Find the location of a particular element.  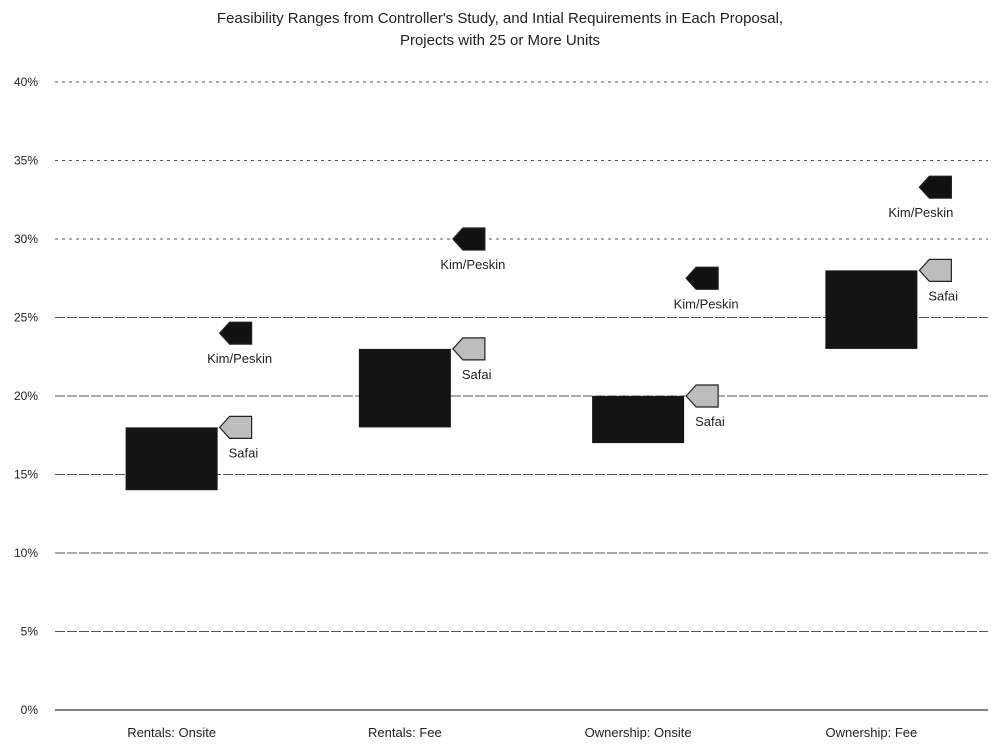

y-tick-label: 0% is located at coordinates (30, 710).